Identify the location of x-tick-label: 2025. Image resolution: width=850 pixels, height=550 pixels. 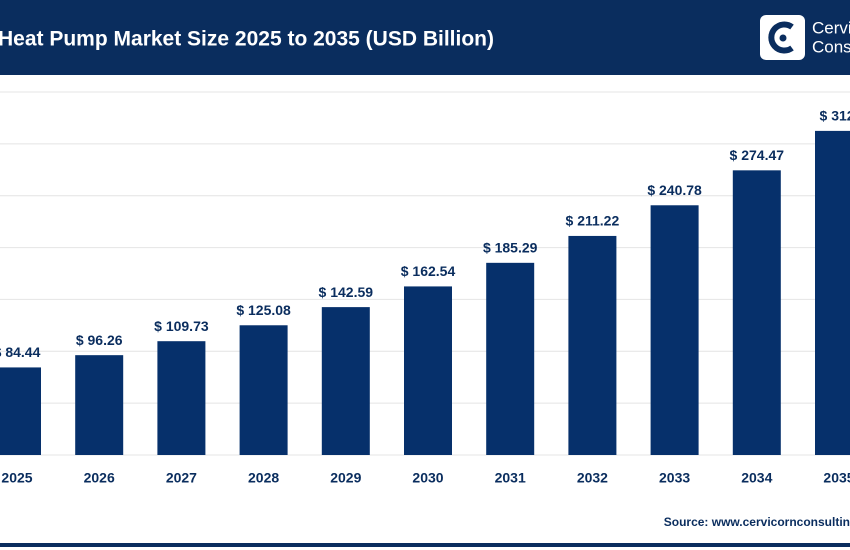
(16, 478).